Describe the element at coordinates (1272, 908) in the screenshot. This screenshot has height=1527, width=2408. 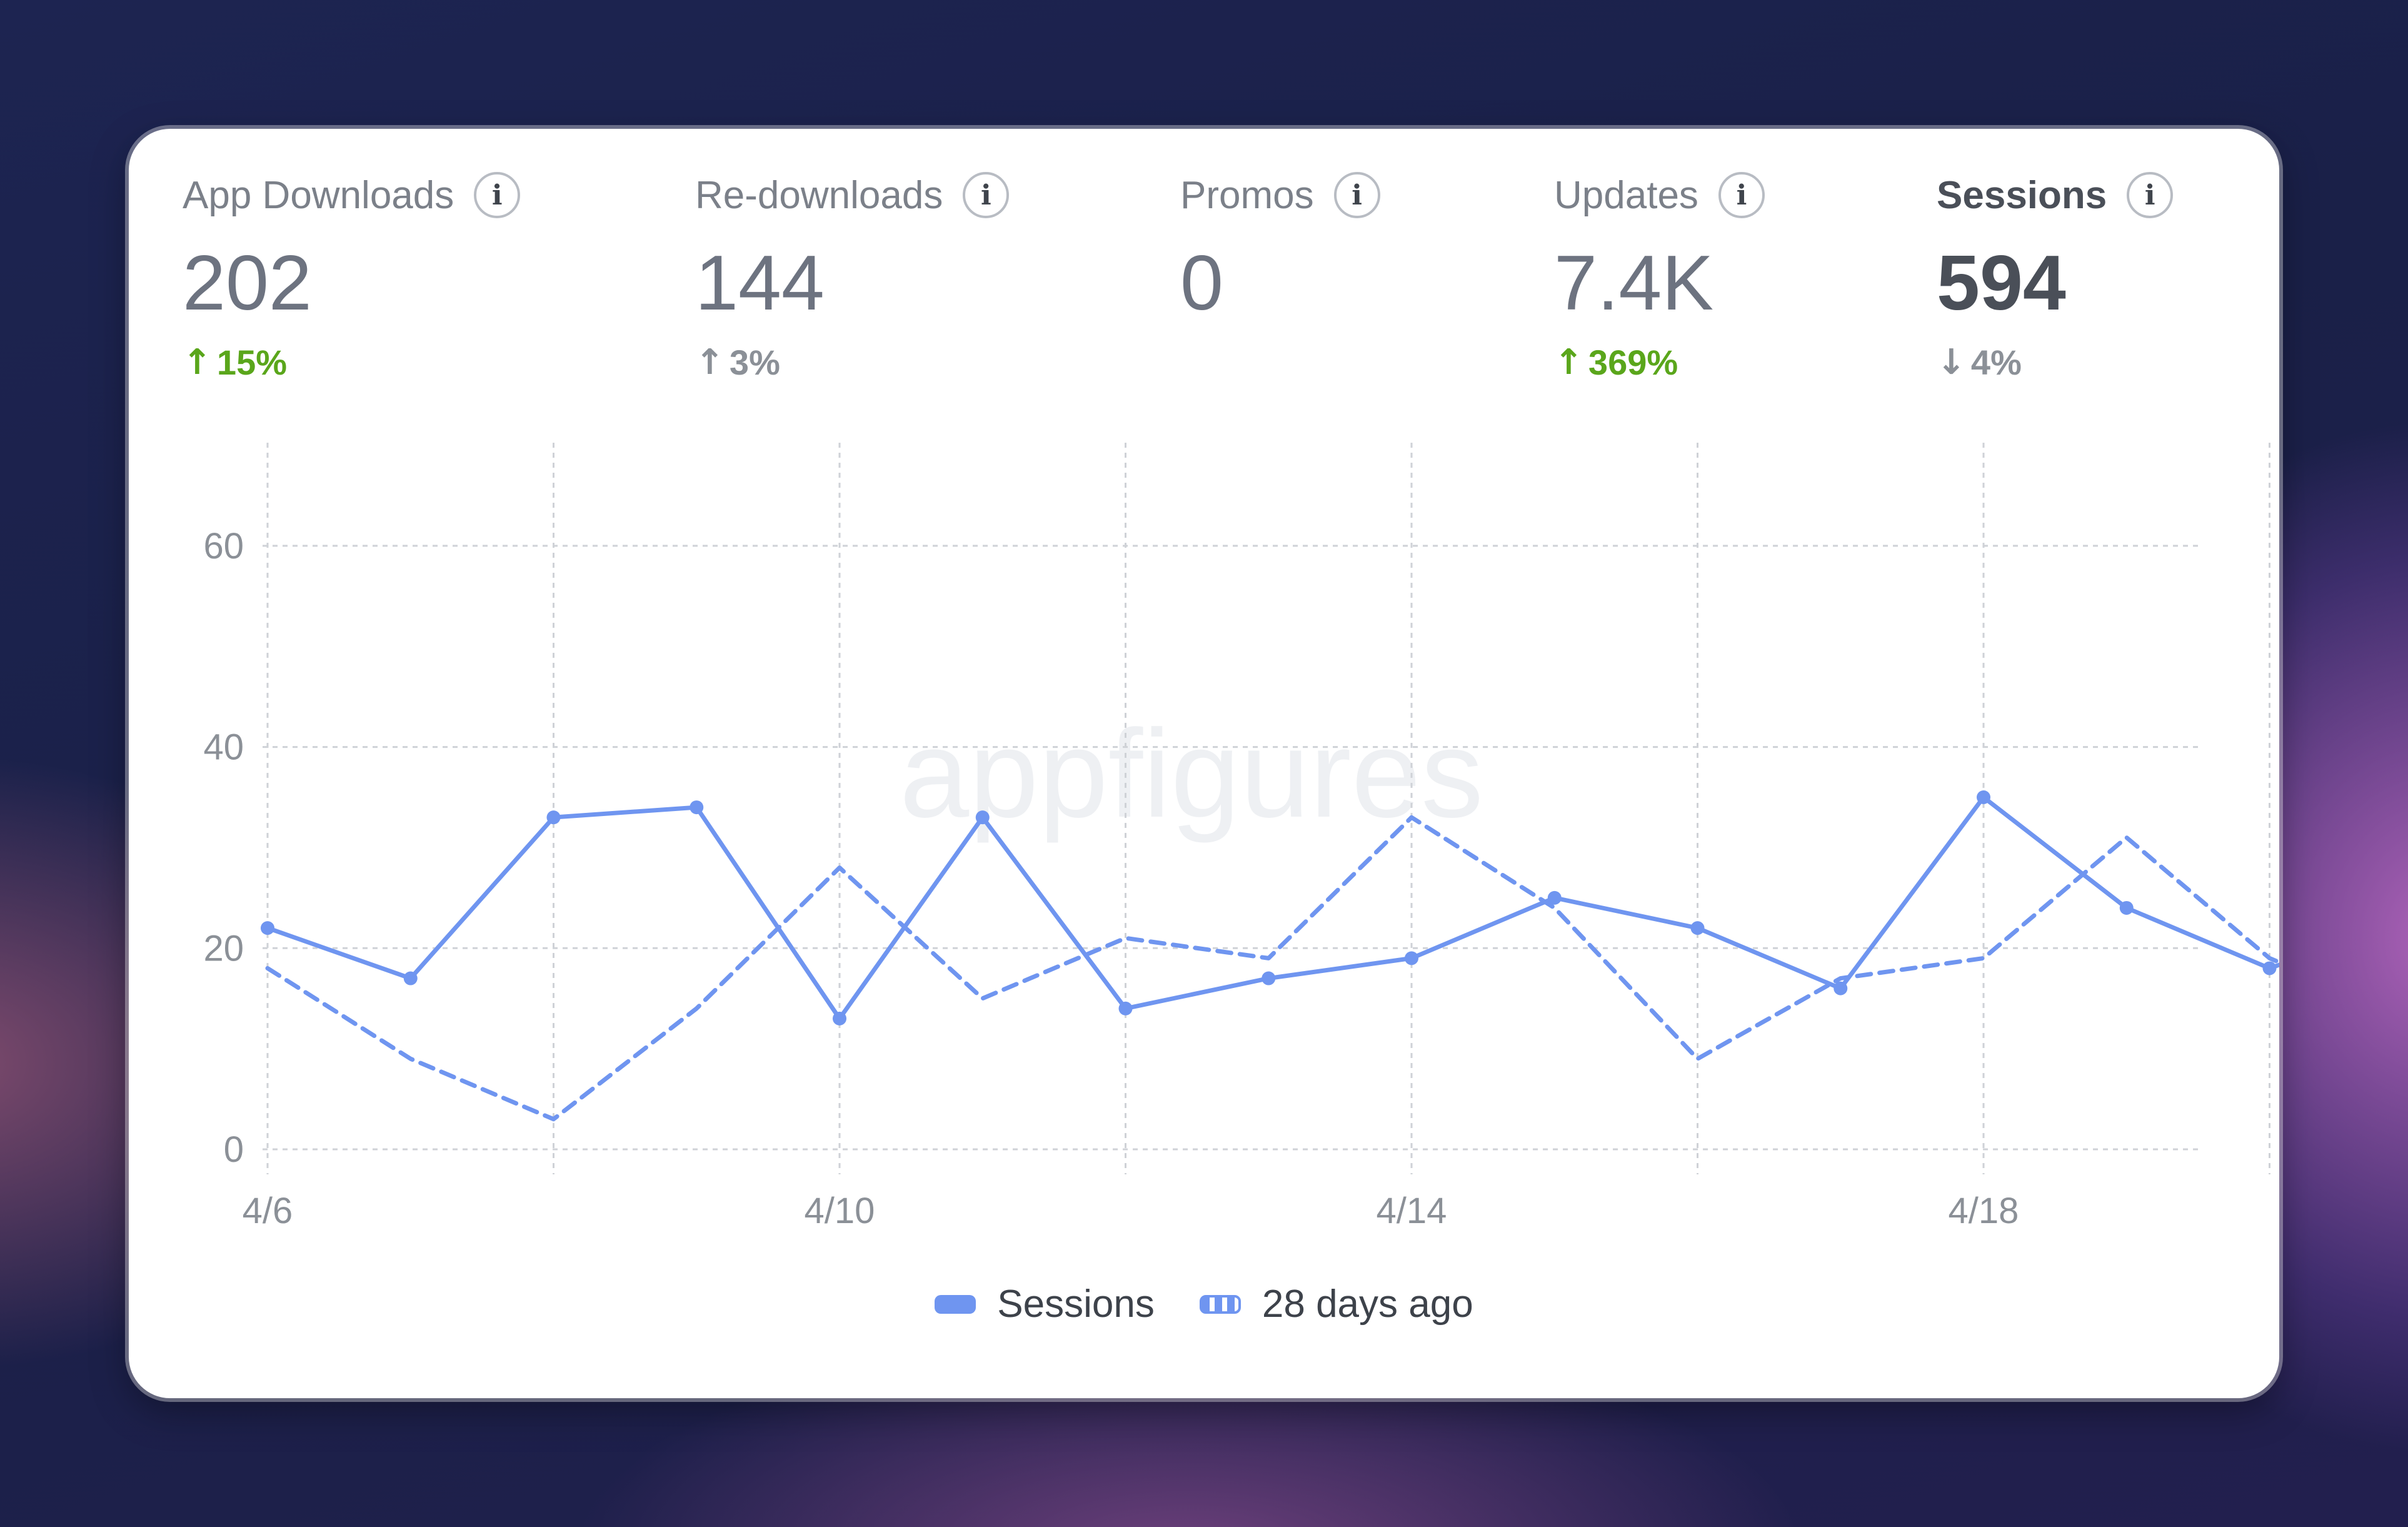
I see `sessions-line` at that location.